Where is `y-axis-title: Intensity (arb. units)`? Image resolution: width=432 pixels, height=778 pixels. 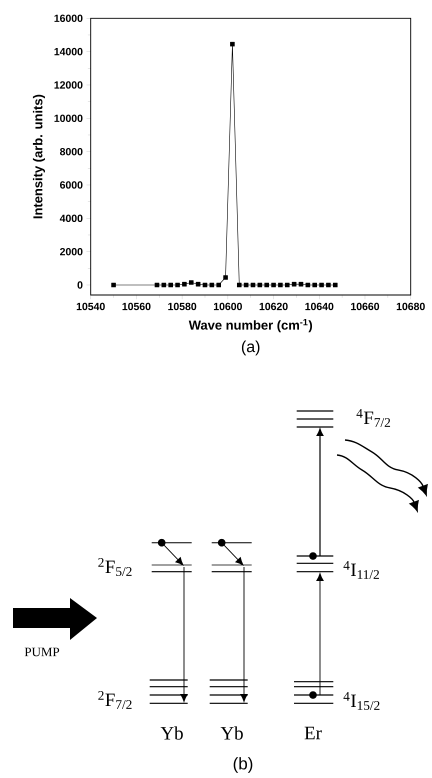
y-axis-title: Intensity (arb. units) is located at coordinates (38, 156).